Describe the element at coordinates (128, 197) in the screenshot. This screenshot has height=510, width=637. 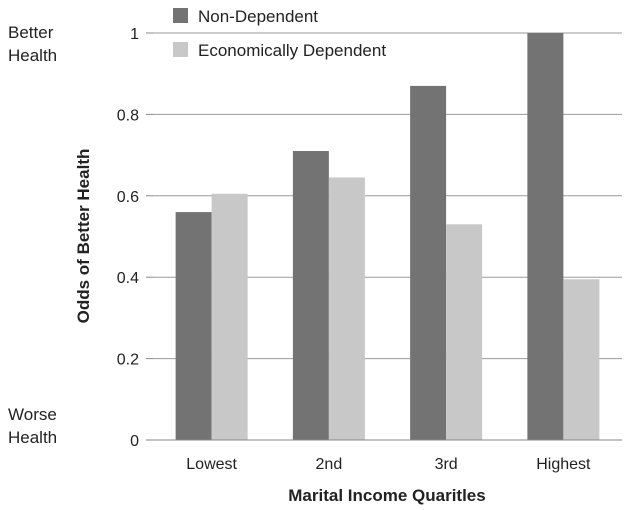
I see `y-tick-label-3: 0.6` at that location.